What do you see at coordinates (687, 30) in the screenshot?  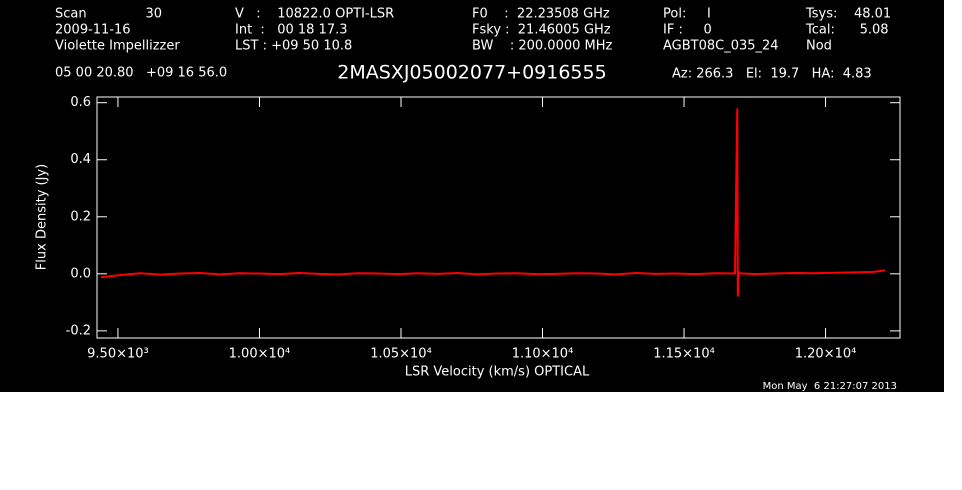 I see `header-field: IF : 0` at bounding box center [687, 30].